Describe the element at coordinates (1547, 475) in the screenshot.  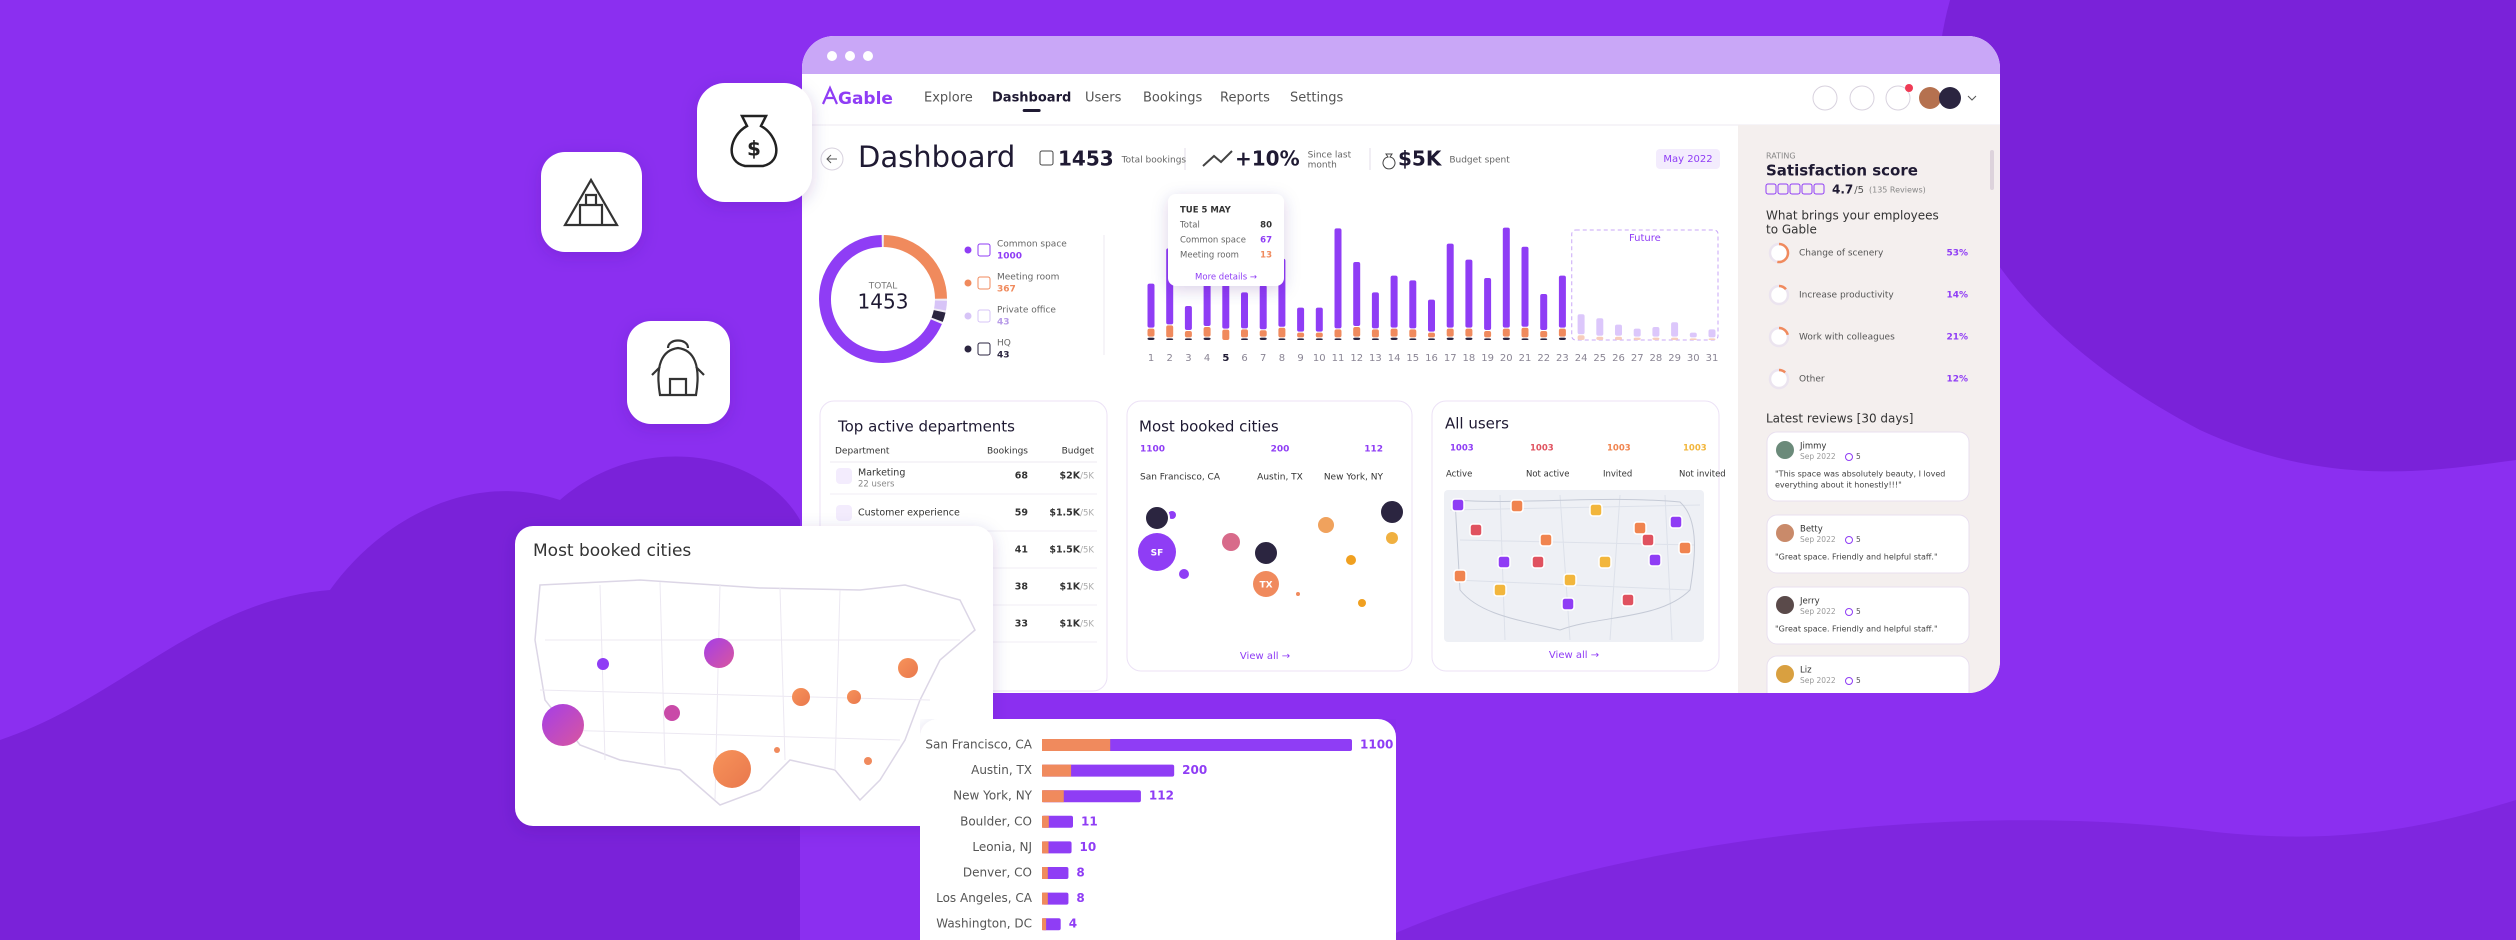
I see `user-group: Not active` at that location.